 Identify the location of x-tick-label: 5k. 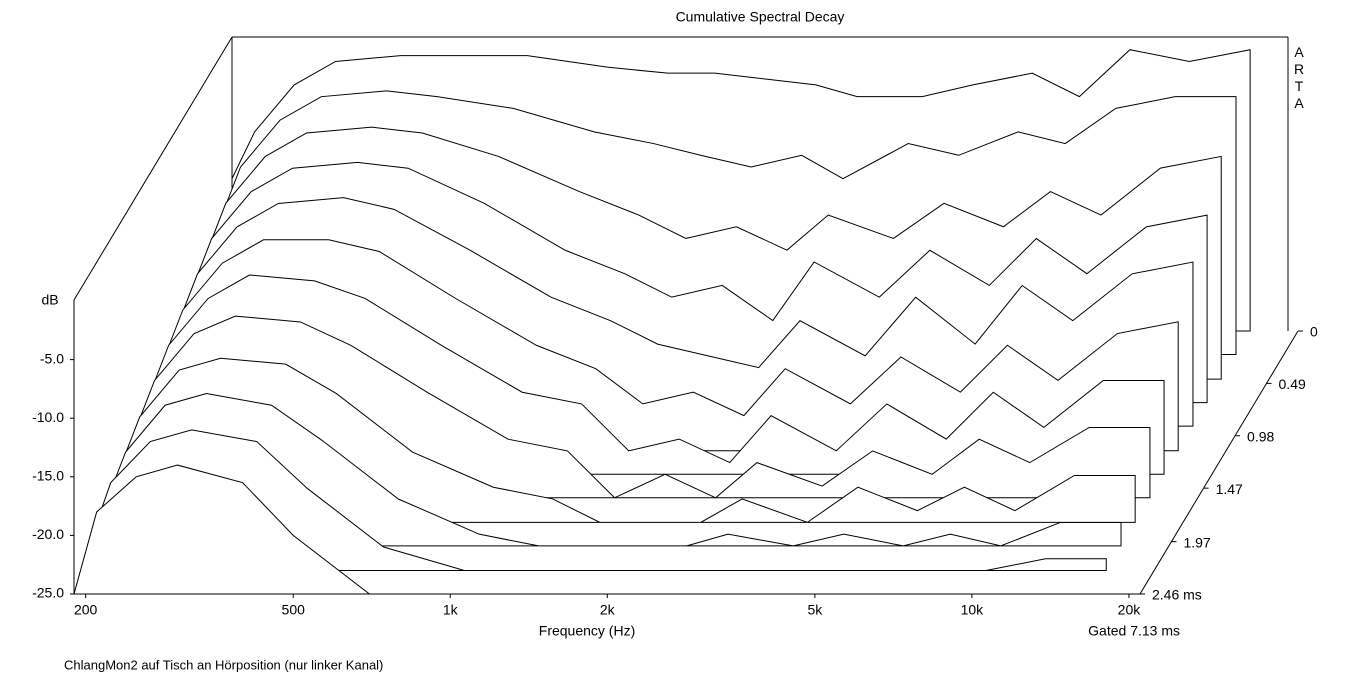
(815, 610).